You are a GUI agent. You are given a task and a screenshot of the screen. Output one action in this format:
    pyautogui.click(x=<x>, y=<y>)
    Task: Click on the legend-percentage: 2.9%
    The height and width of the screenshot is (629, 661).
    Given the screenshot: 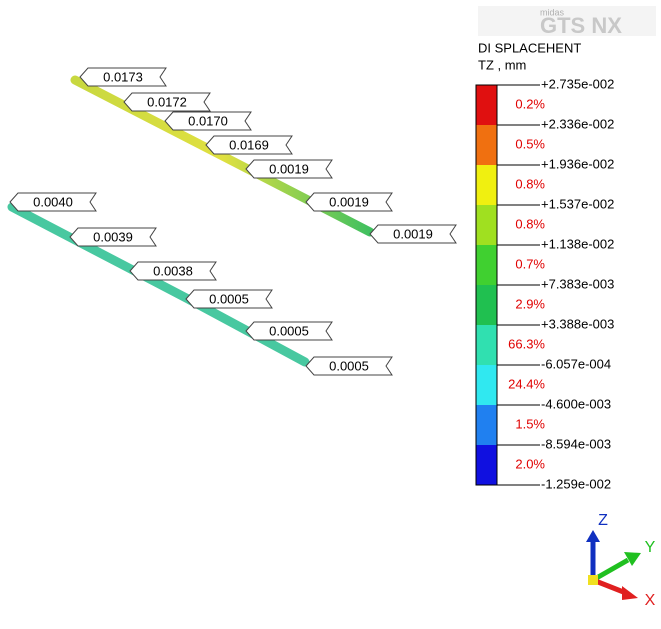 What is the action you would take?
    pyautogui.click(x=530, y=303)
    